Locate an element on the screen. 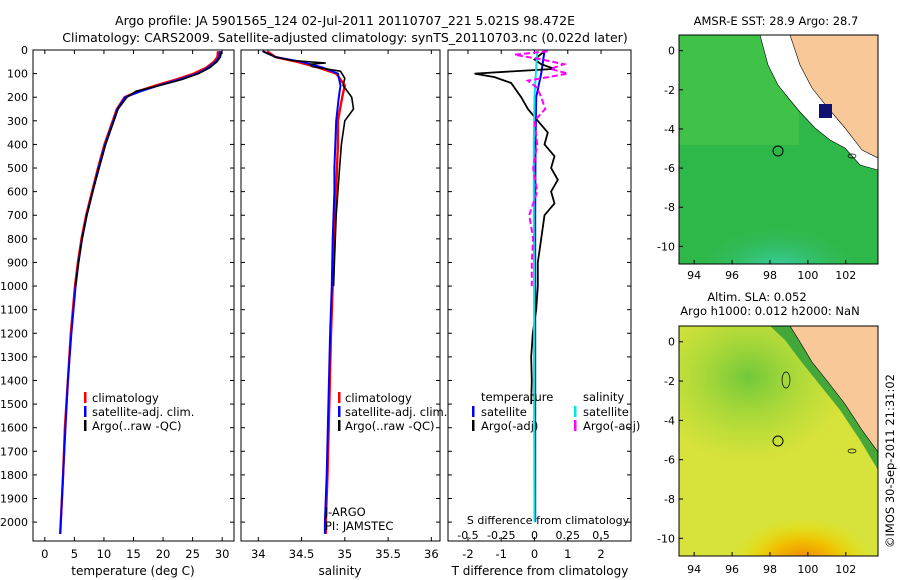  legend-swatch-climatology is located at coordinates (85, 397).